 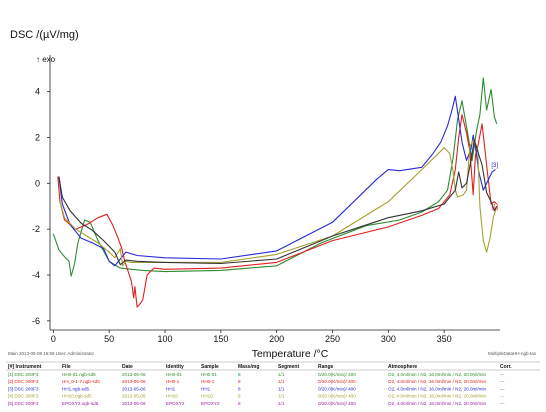 What do you see at coordinates (210, 367) in the screenshot?
I see `legend-header-cell: Sample` at bounding box center [210, 367].